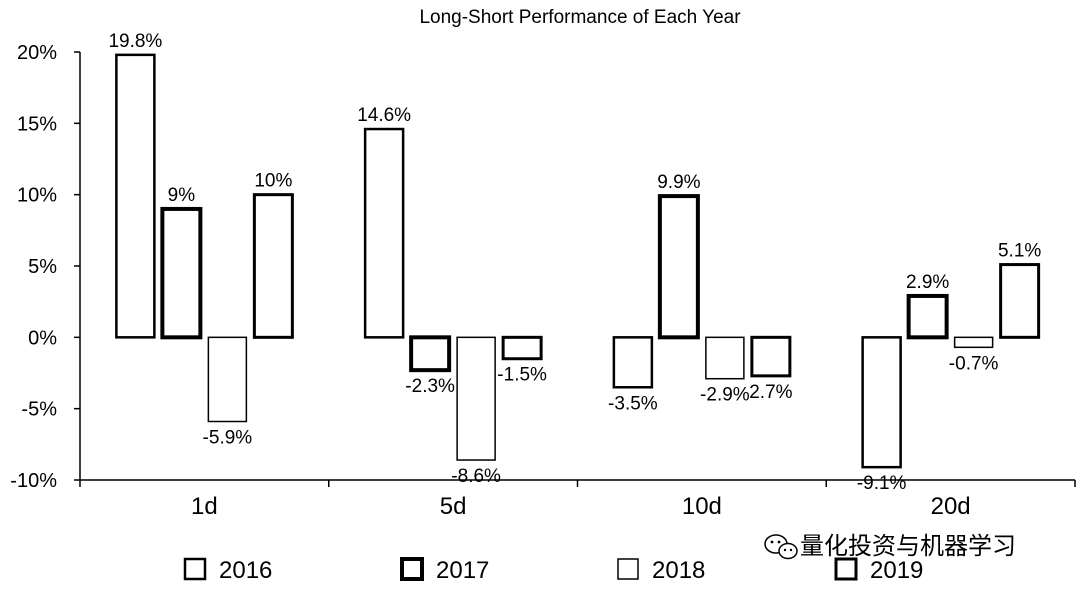  I want to click on watermark: 量化投资与机器学习, so click(890, 546).